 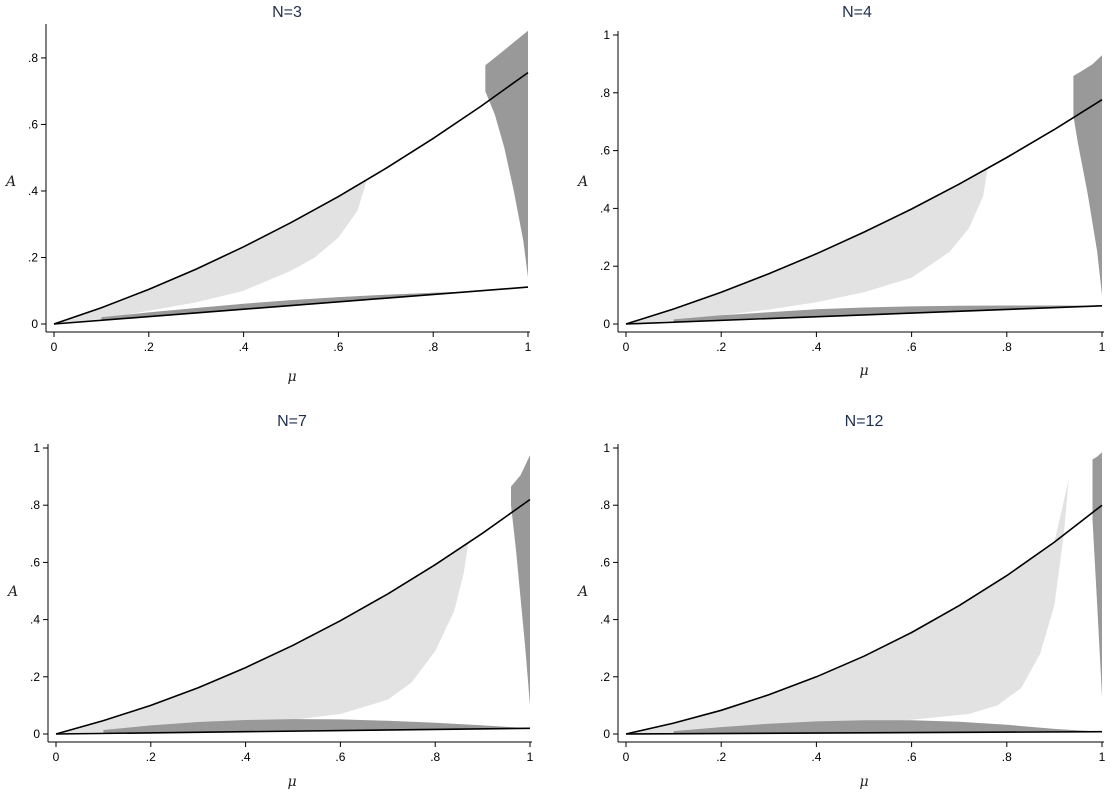 I want to click on panel-title: N=3, so click(x=287, y=12).